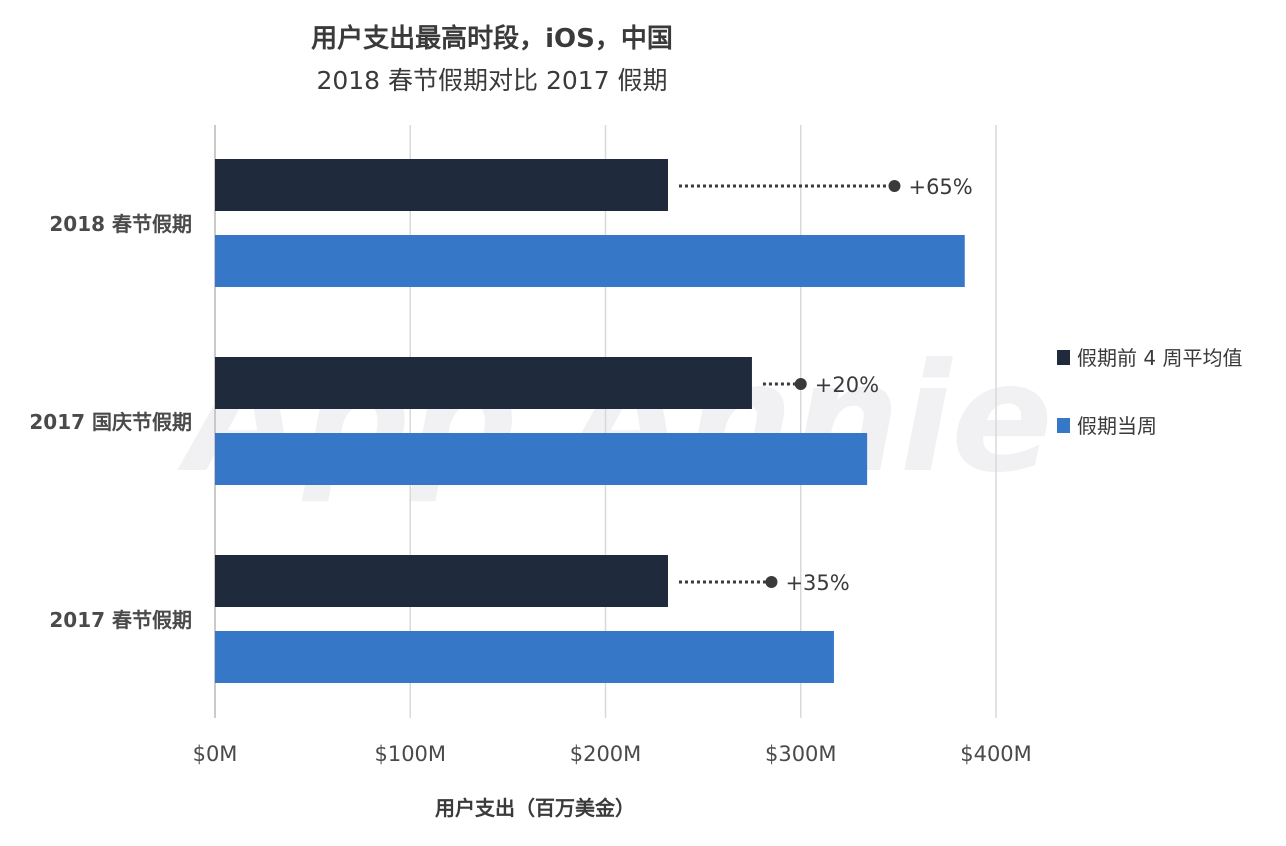  I want to click on x-tick-labels: $0M $100M $200M $300M $400M, so click(612, 754).